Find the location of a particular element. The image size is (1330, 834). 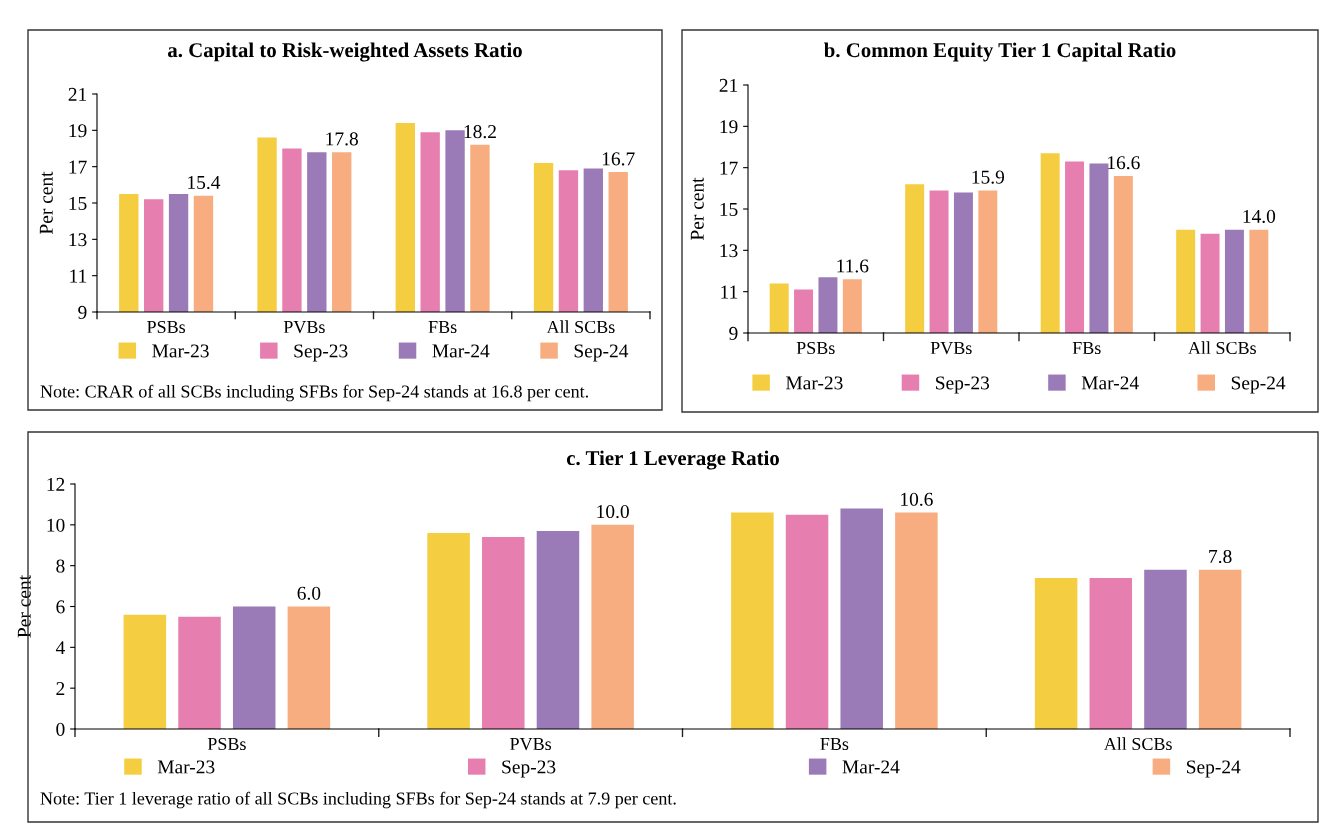

data-label: 17.8 is located at coordinates (342, 139).